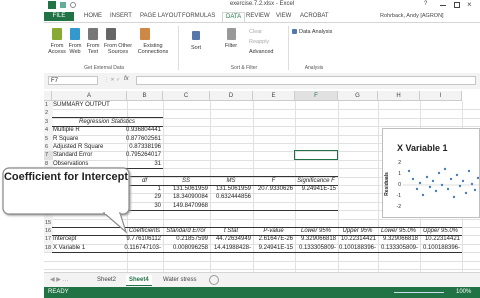 This screenshot has width=480, height=298. What do you see at coordinates (469, 4) in the screenshot?
I see `close-button: ×` at bounding box center [469, 4].